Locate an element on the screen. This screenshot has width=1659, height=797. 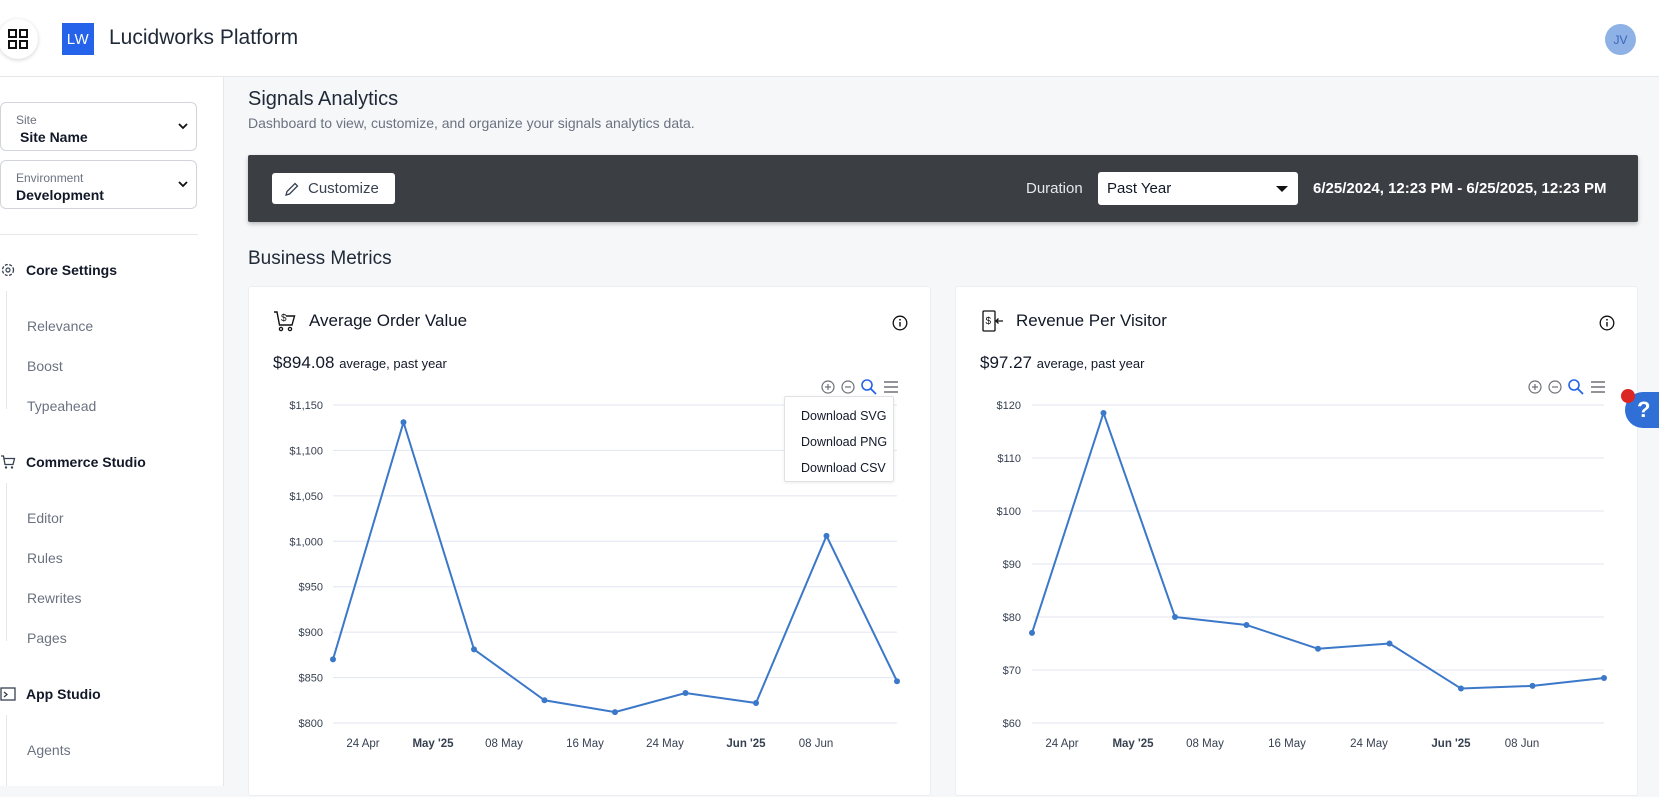
download-svg-item: Download SVG is located at coordinates (844, 416).